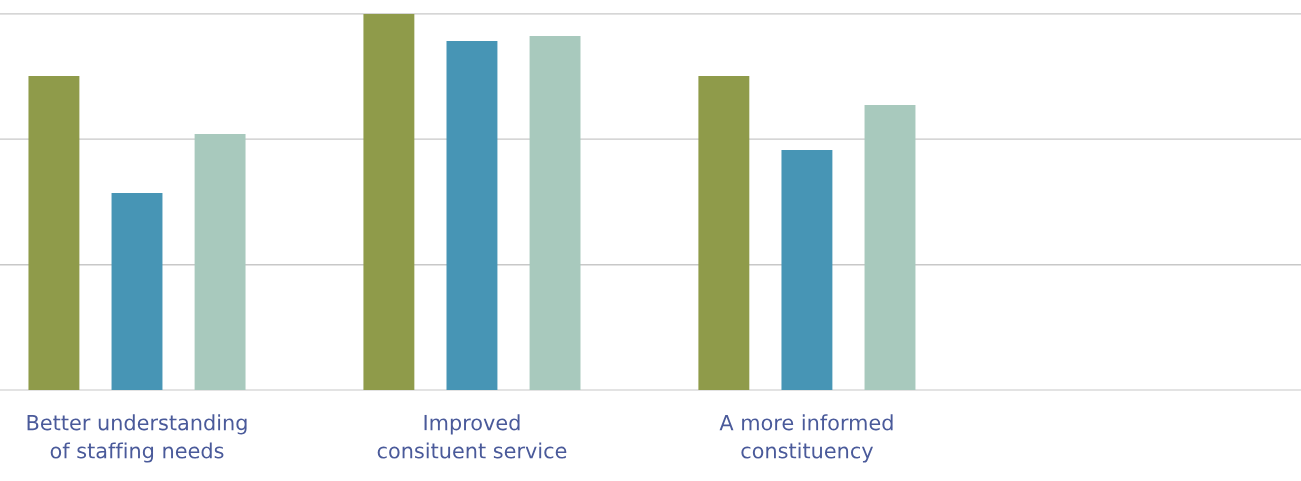 This screenshot has width=1301, height=481. What do you see at coordinates (137, 438) in the screenshot?
I see `x-tick-label: Better understanding of staffing needs` at bounding box center [137, 438].